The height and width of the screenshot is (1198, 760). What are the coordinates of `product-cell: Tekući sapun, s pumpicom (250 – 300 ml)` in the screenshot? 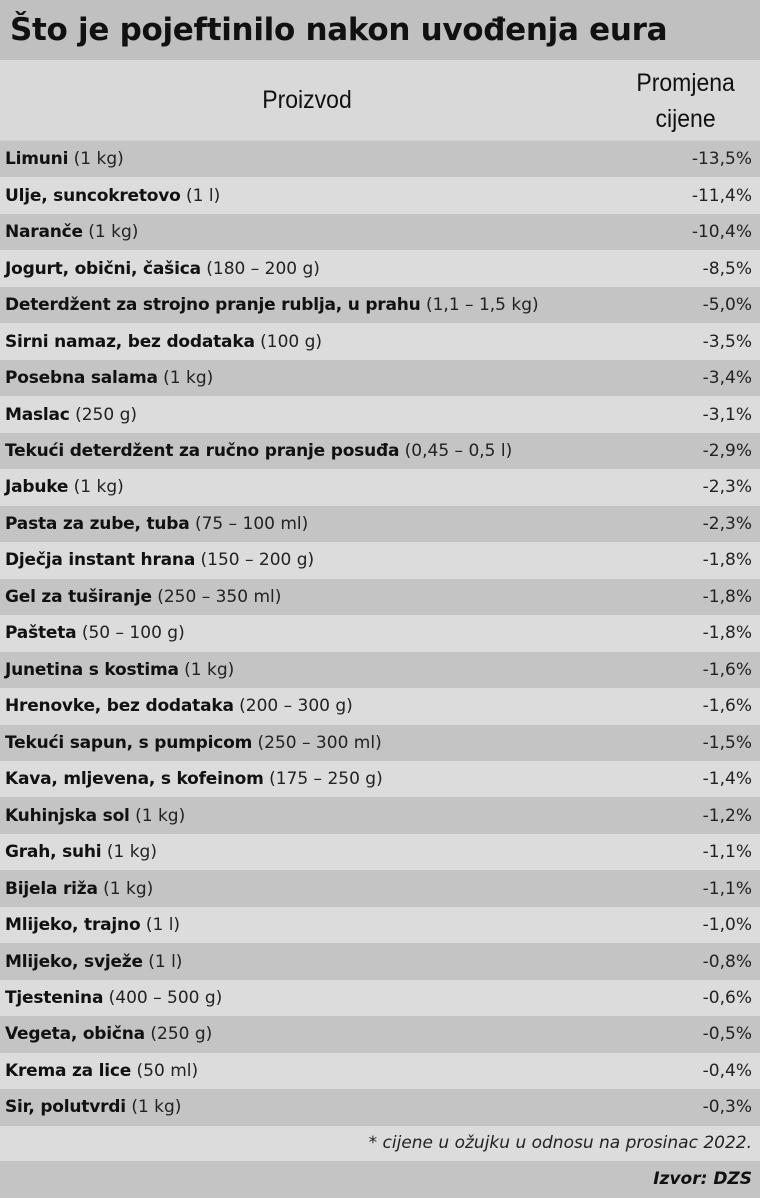 It's located at (193, 743).